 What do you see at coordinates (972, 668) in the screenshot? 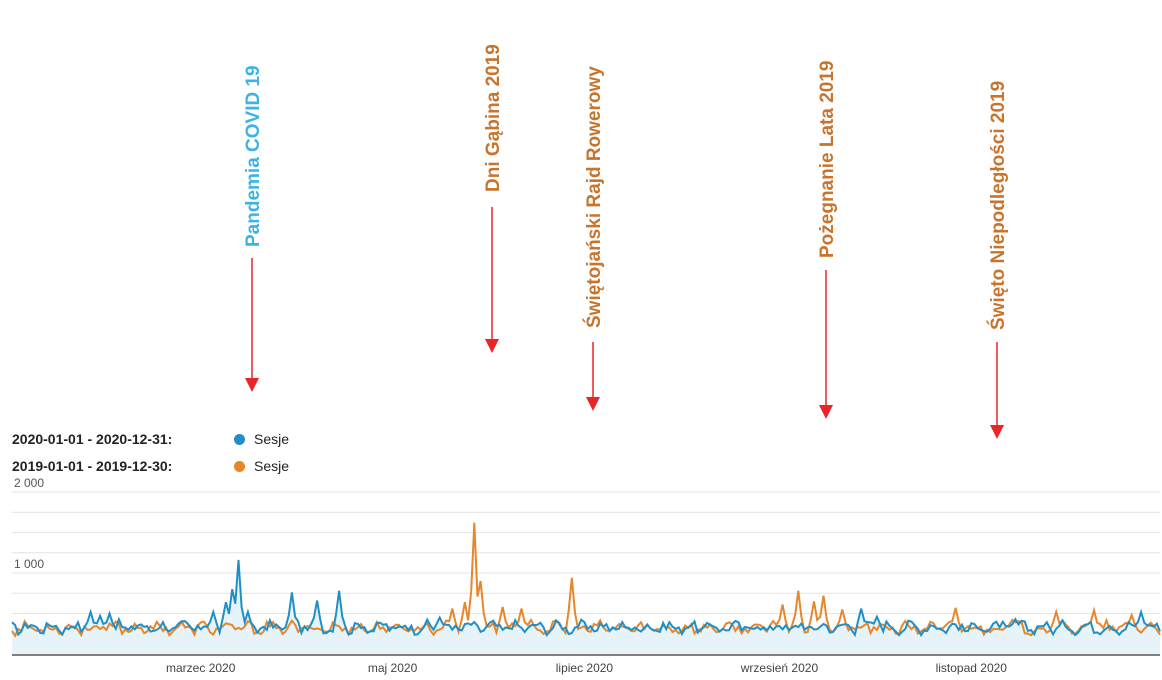
I see `x-tick-label: listopad 2020` at bounding box center [972, 668].